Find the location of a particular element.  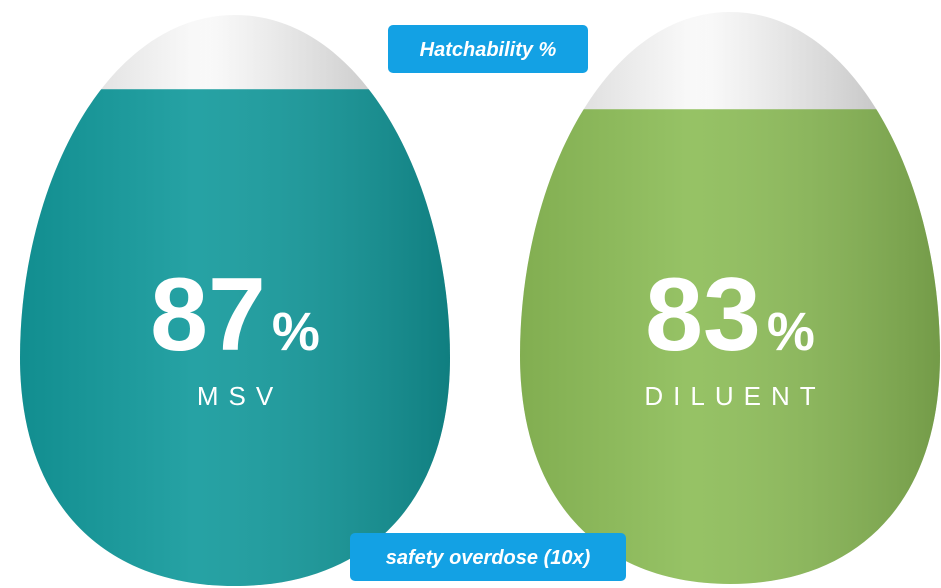

value-number: 83 is located at coordinates (703, 315).